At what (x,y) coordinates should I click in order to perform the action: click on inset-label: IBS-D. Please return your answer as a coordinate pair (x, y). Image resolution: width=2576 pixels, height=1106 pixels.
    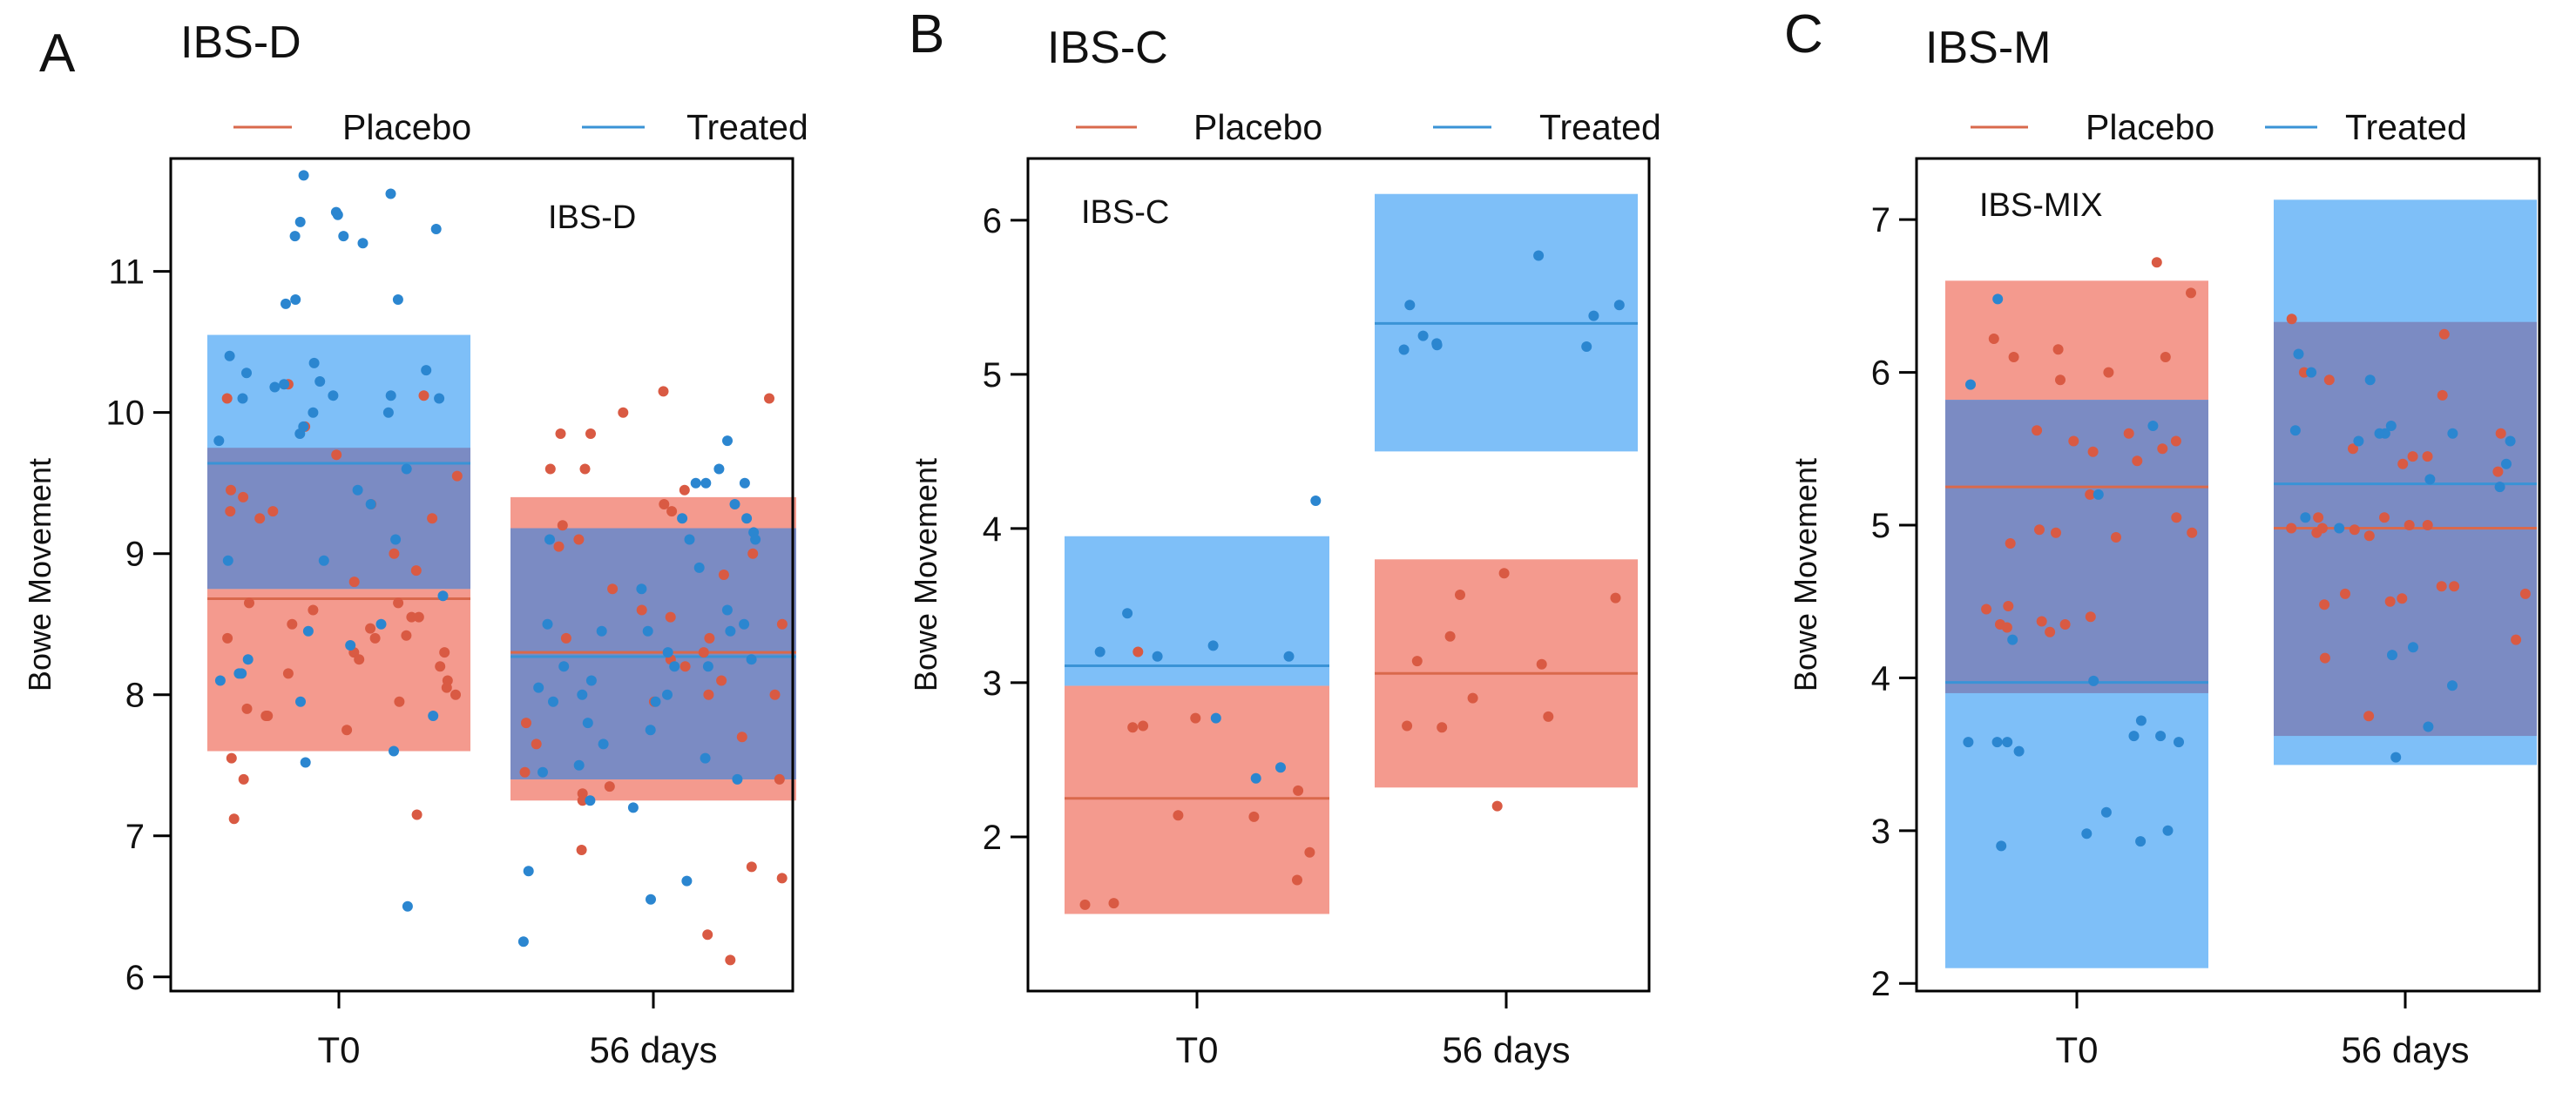
    Looking at the image, I should click on (592, 218).